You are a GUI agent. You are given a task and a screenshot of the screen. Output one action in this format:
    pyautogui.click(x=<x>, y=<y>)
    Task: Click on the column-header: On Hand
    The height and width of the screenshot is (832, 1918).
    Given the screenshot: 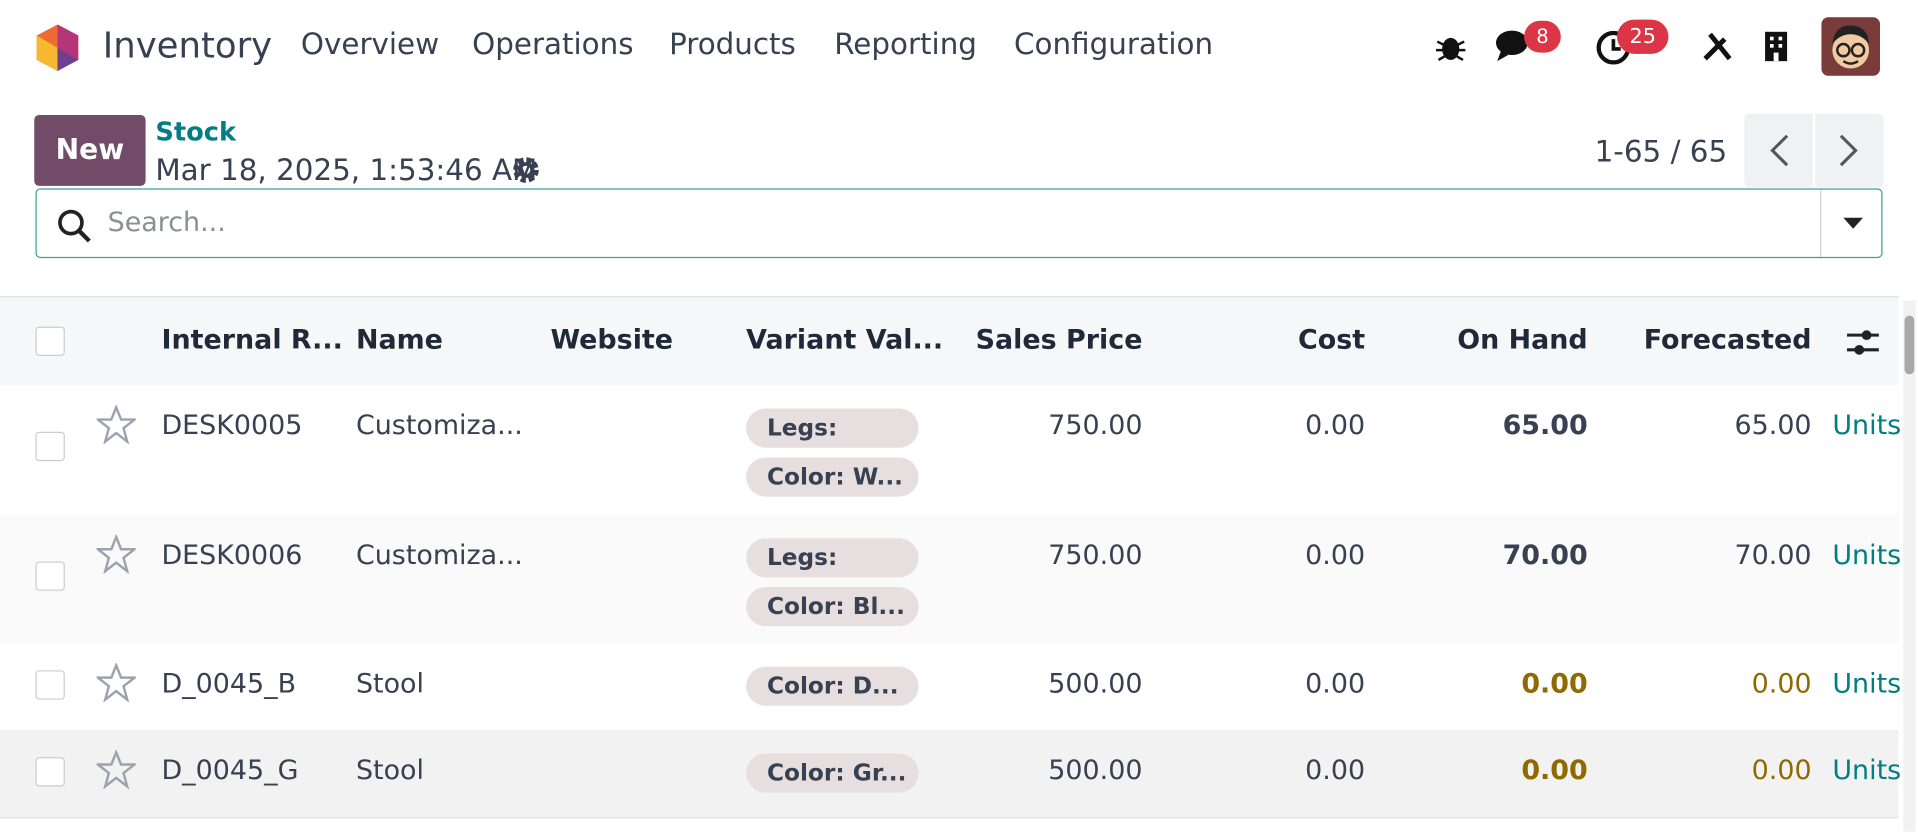 What is the action you would take?
    pyautogui.click(x=1522, y=340)
    